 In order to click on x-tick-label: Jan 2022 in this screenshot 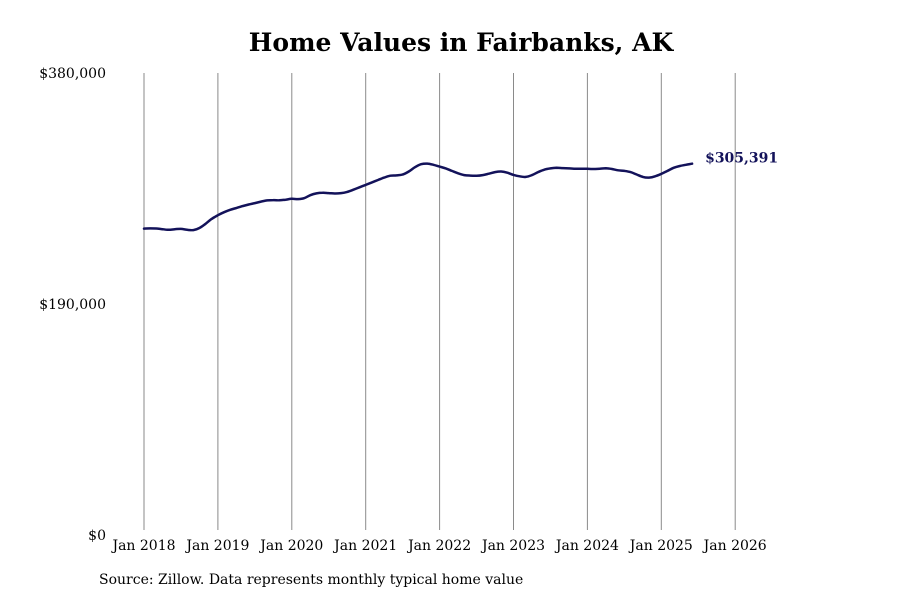, I will do `click(438, 546)`.